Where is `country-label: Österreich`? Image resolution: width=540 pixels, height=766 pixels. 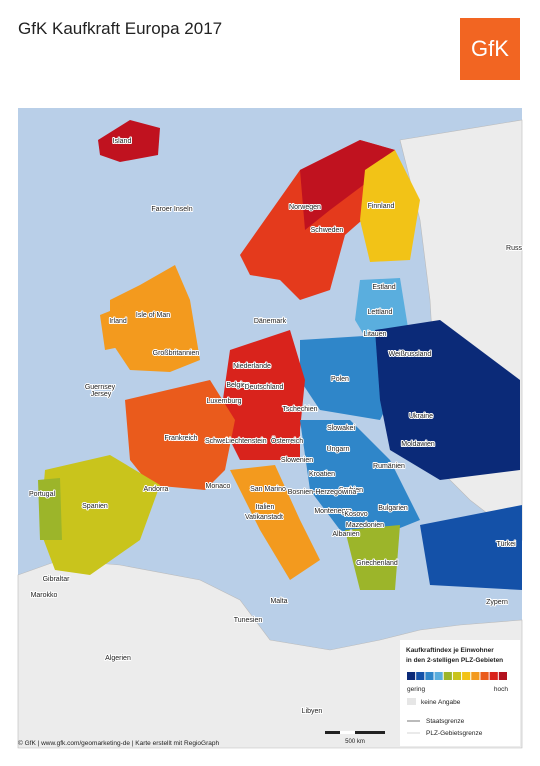
country-label: Österreich is located at coordinates (287, 441).